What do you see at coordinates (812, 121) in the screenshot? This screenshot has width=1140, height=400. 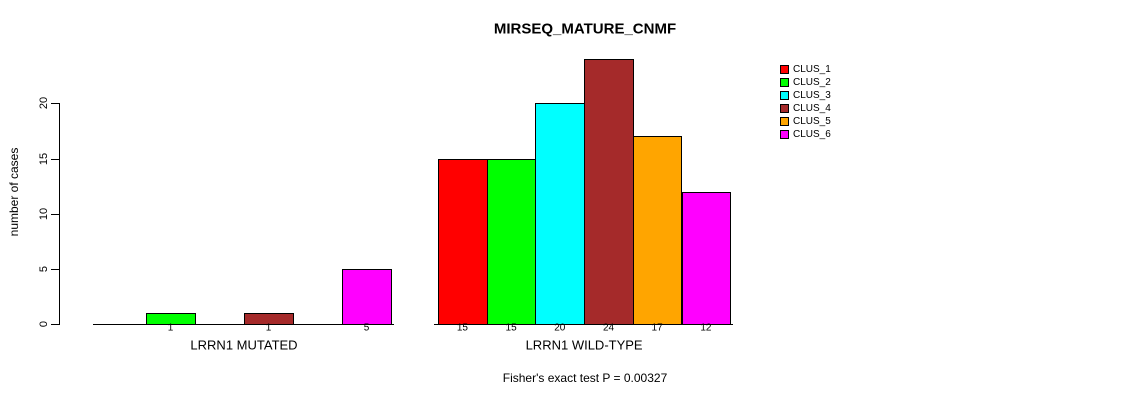 I see `legend-label: CLUS_5` at bounding box center [812, 121].